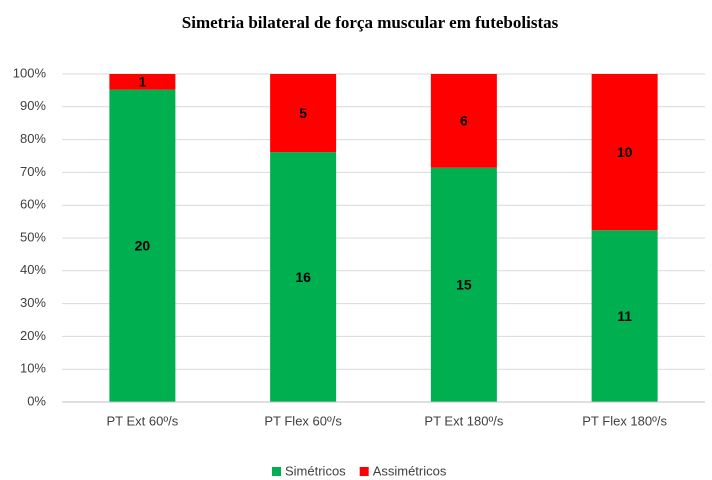  I want to click on data-label: 1, so click(142, 82).